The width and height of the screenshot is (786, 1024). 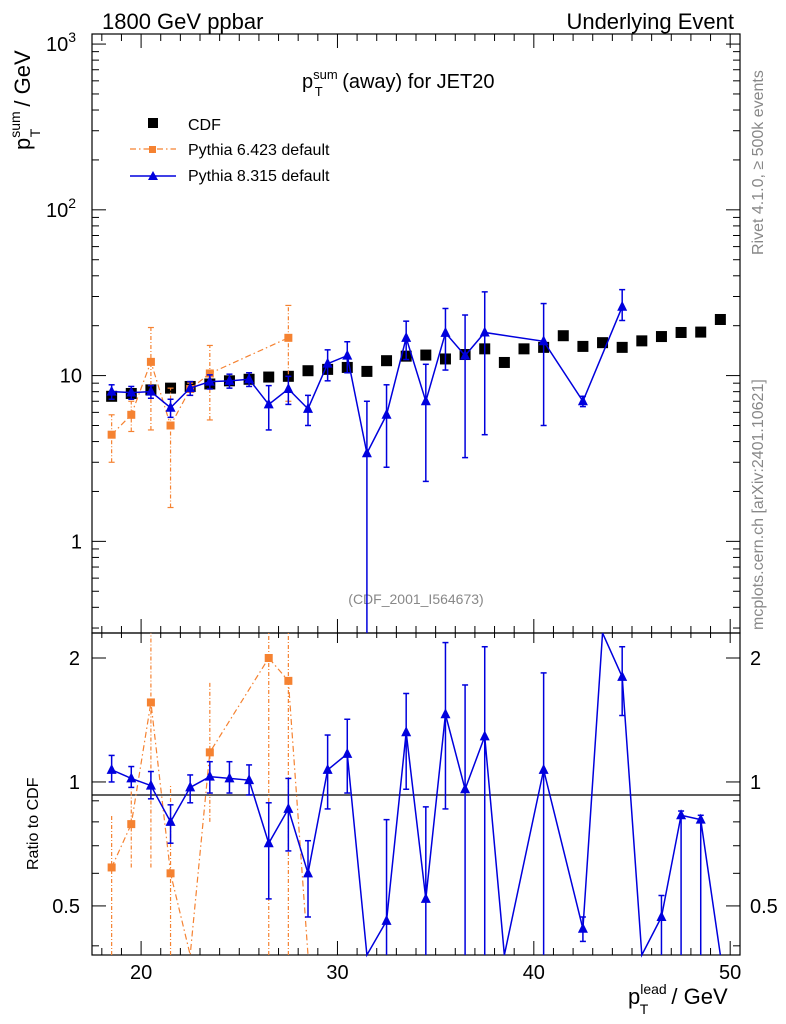 I want to click on legend-marker-pythia6, so click(x=152, y=149).